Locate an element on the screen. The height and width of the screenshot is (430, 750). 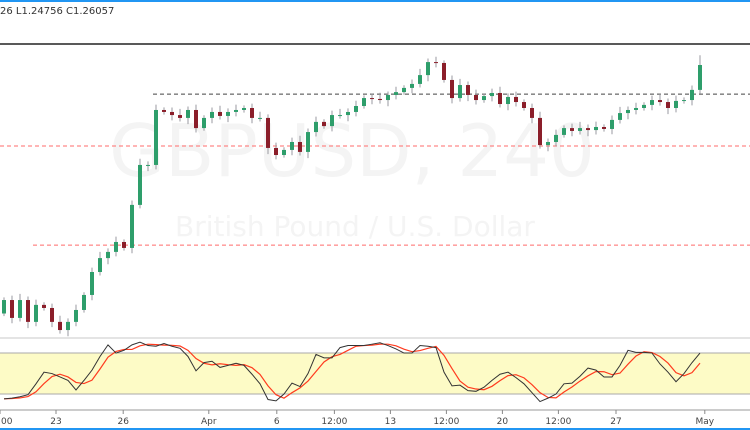
stoch-k-line is located at coordinates (352, 372).